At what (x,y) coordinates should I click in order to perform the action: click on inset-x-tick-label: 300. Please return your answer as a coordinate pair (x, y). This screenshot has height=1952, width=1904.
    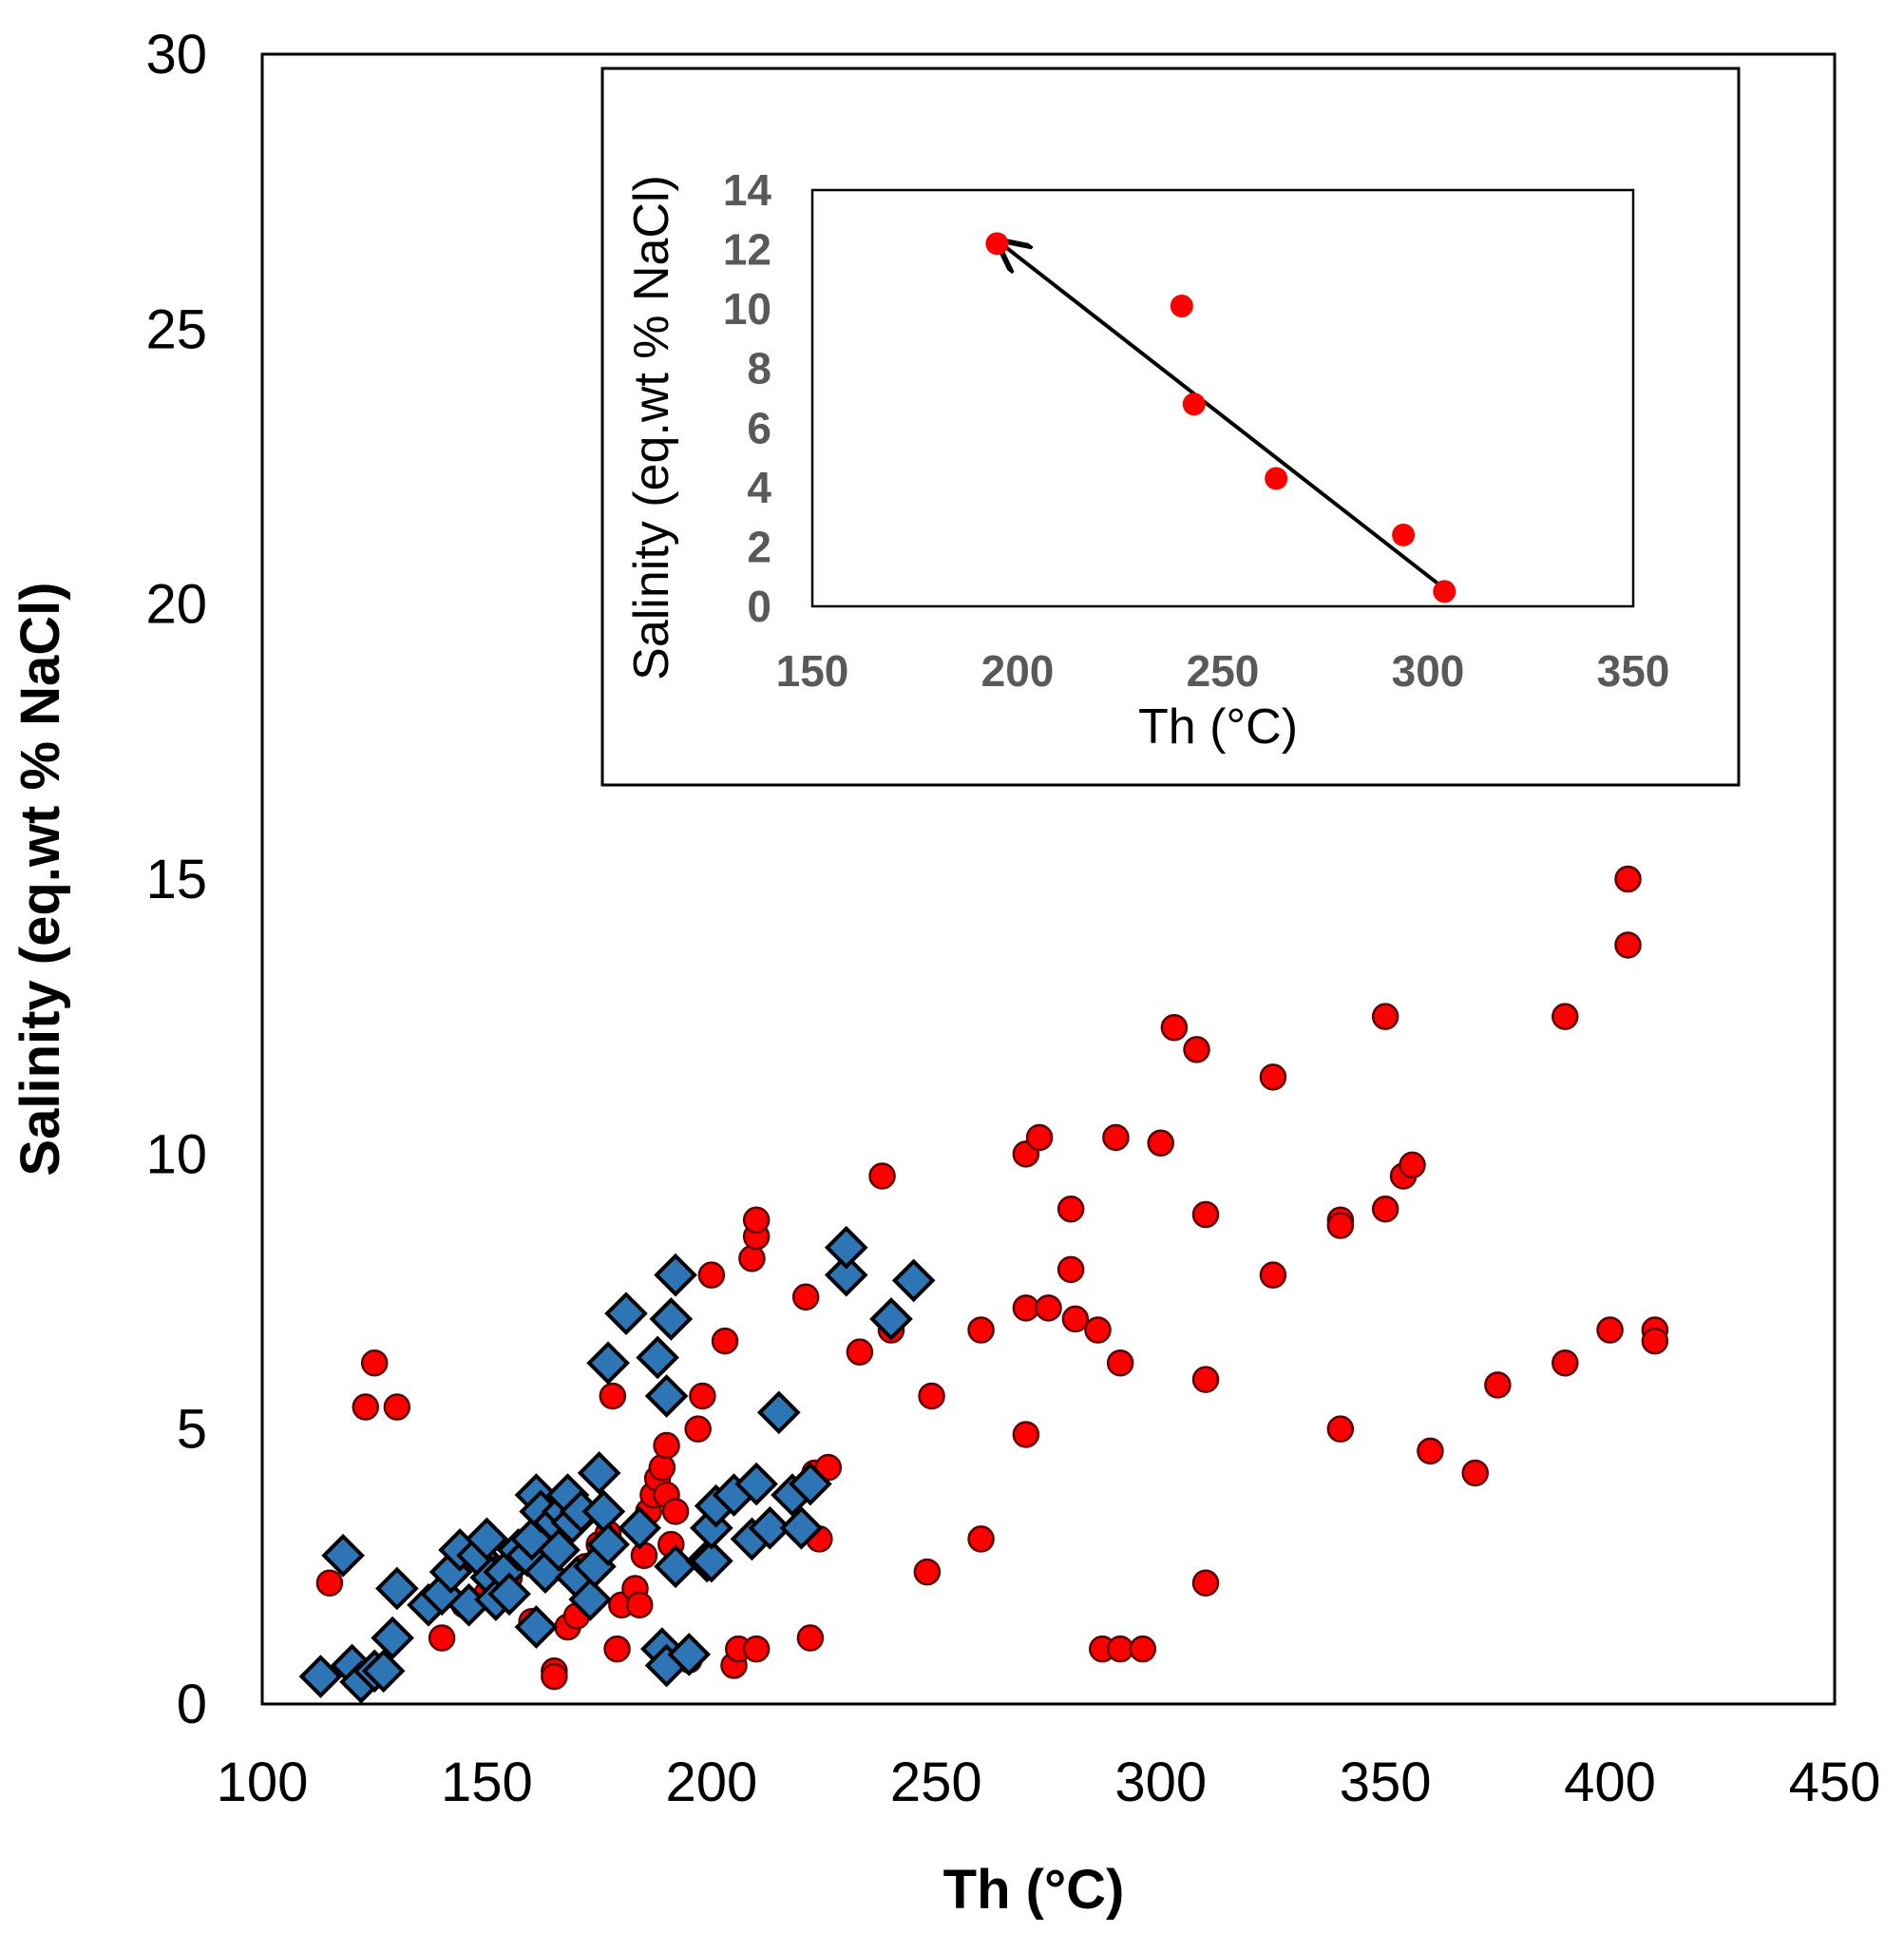
    Looking at the image, I should click on (1428, 671).